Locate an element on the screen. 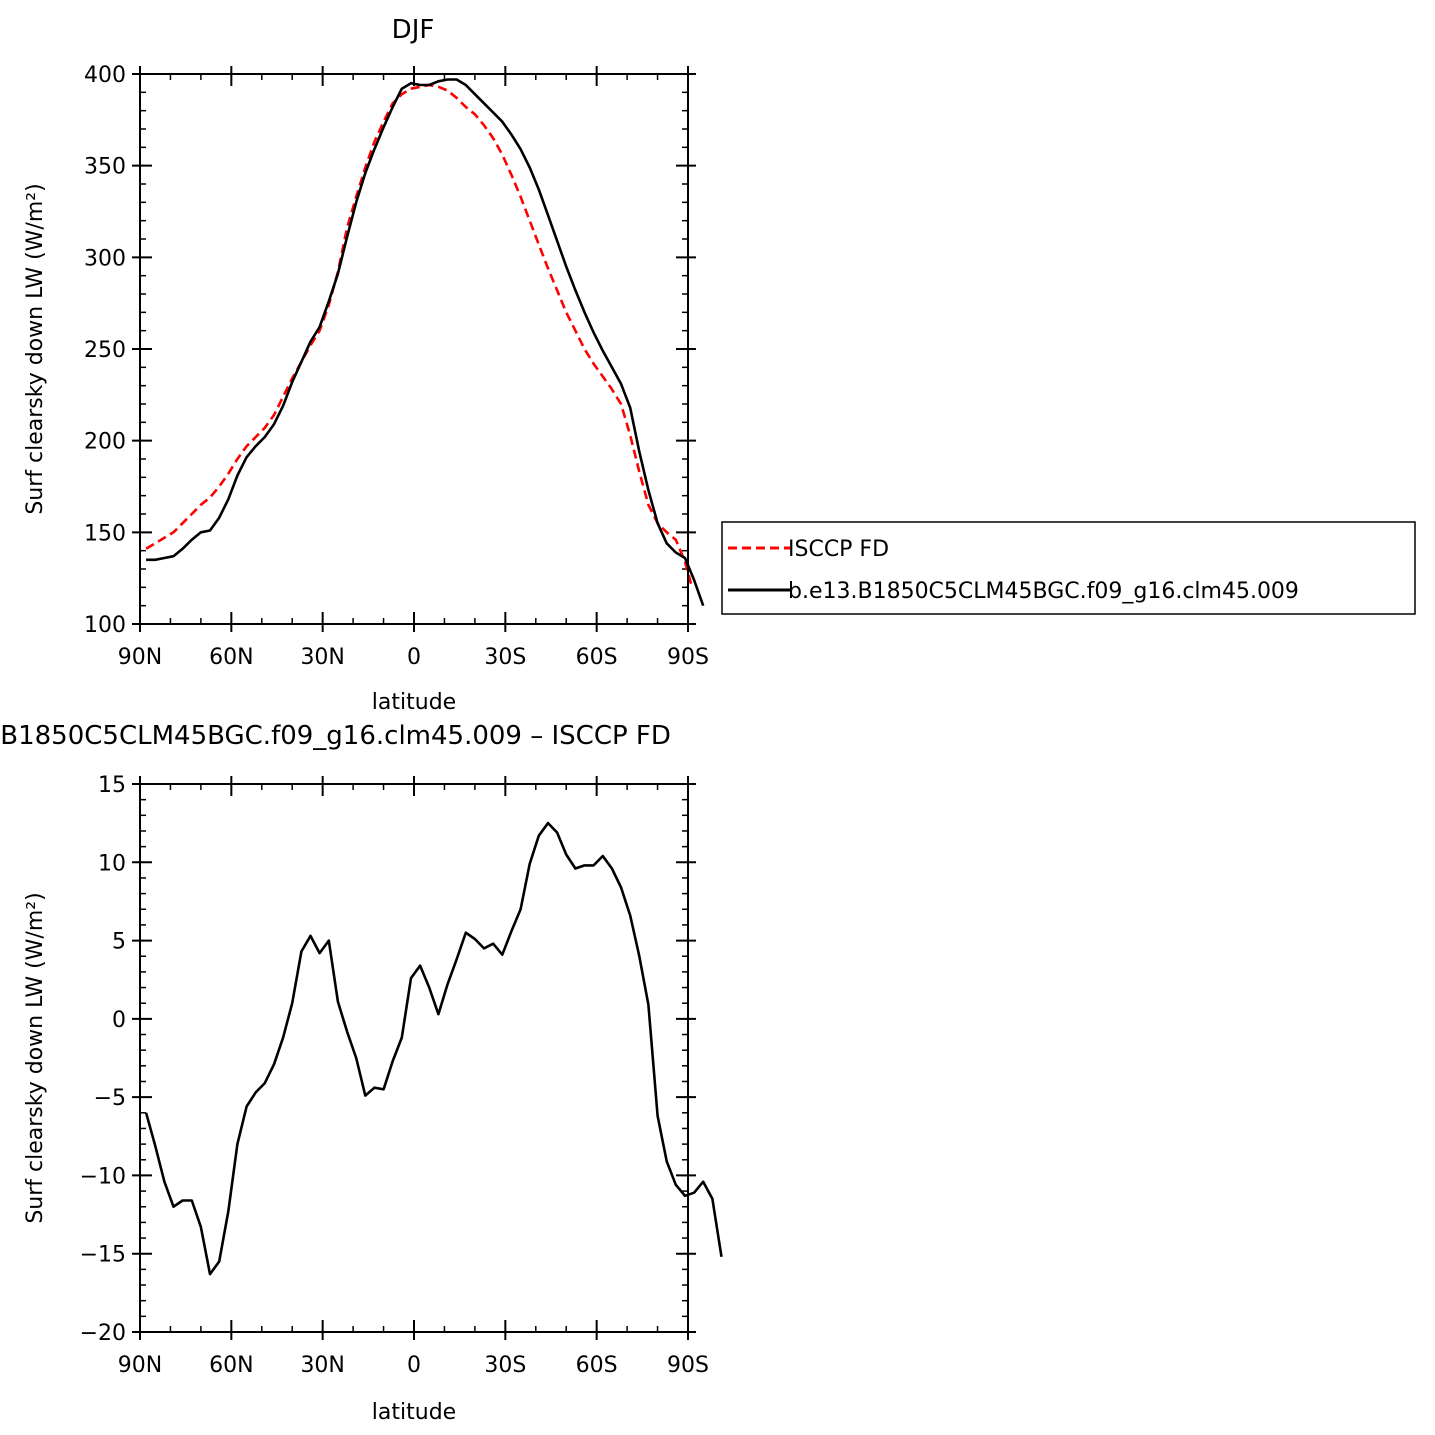  top-y-tick-label: 250 is located at coordinates (105, 350).